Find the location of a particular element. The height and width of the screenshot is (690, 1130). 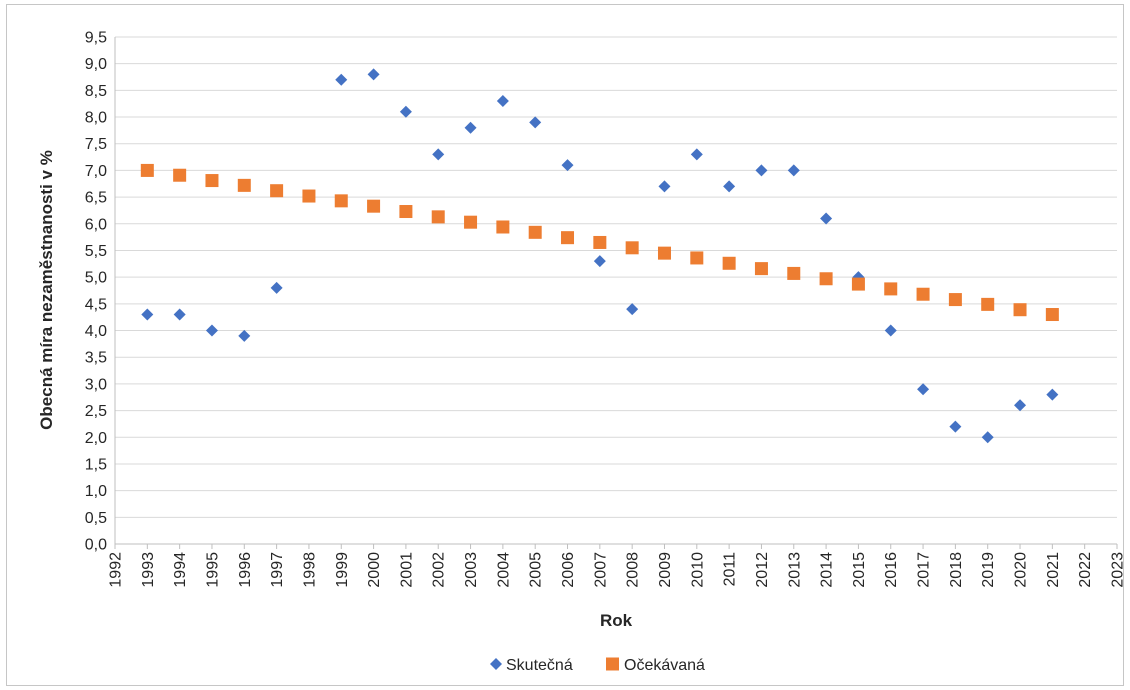

x-tick-label: 2011 is located at coordinates (730, 569).